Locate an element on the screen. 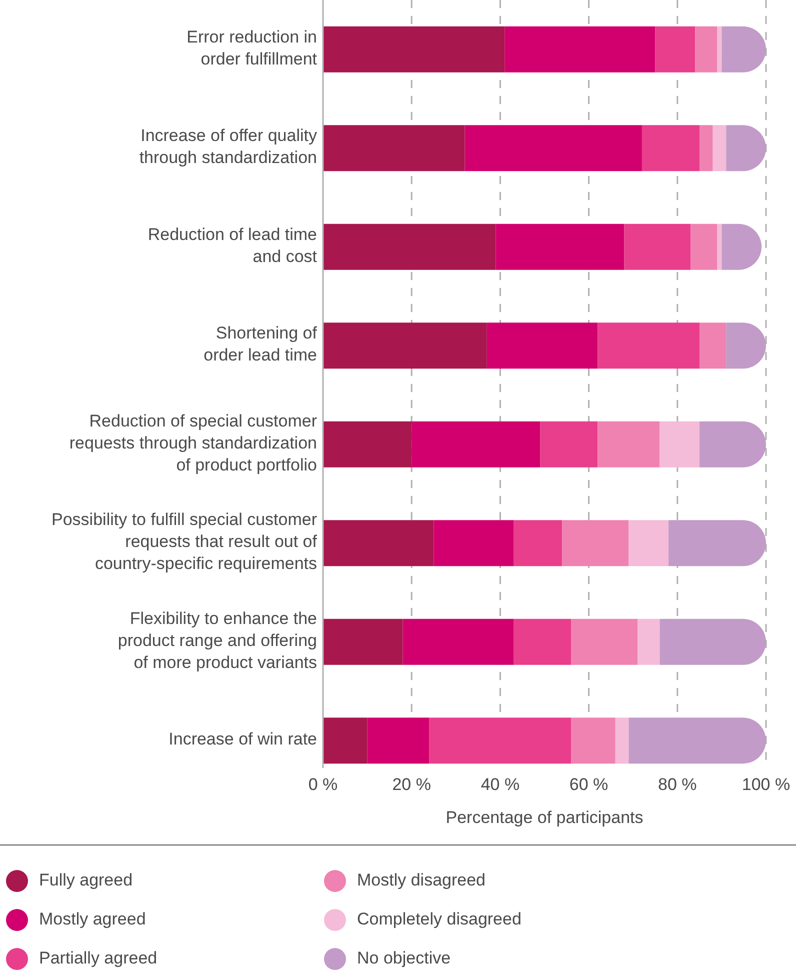 The height and width of the screenshot is (972, 796). x-tick-label: 20 % is located at coordinates (411, 784).